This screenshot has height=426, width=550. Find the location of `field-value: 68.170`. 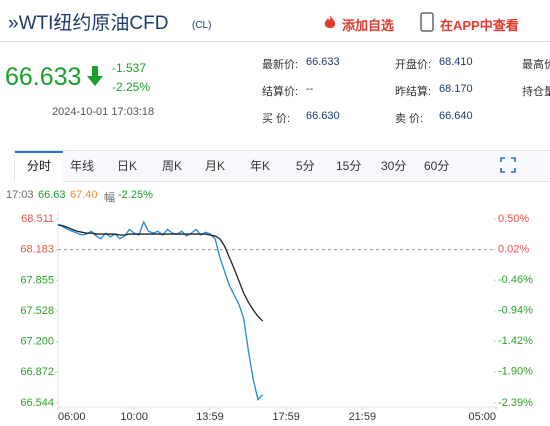

field-value: 68.170 is located at coordinates (456, 89).